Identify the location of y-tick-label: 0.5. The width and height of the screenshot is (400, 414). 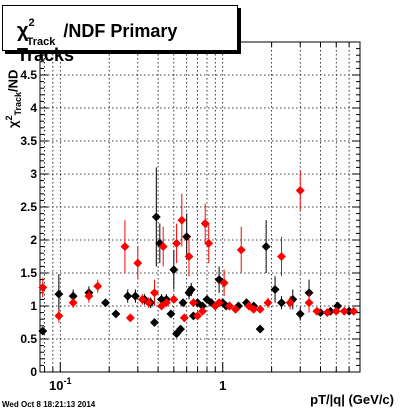
(28, 339).